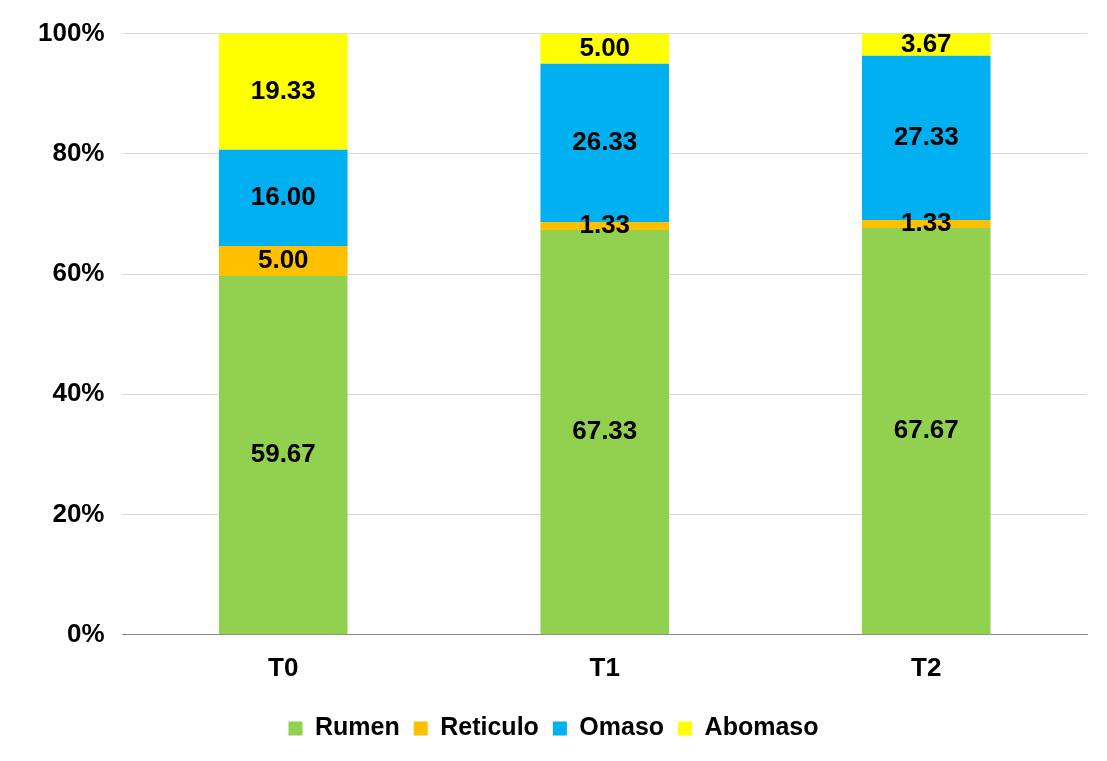 The width and height of the screenshot is (1107, 761). I want to click on legend-label: Abomaso, so click(761, 726).